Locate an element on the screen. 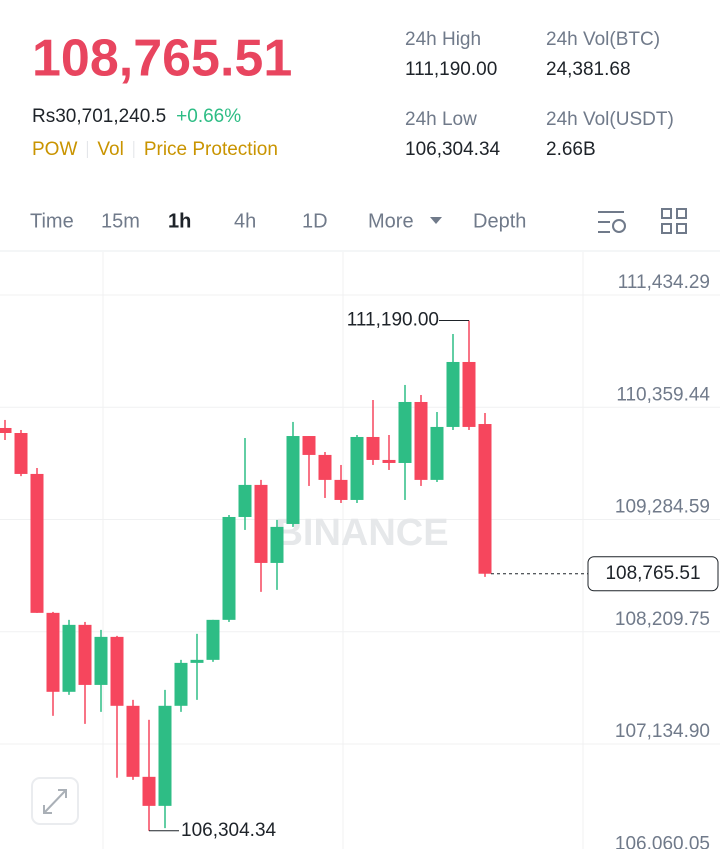  stat-value: 24,381.68 is located at coordinates (588, 69).